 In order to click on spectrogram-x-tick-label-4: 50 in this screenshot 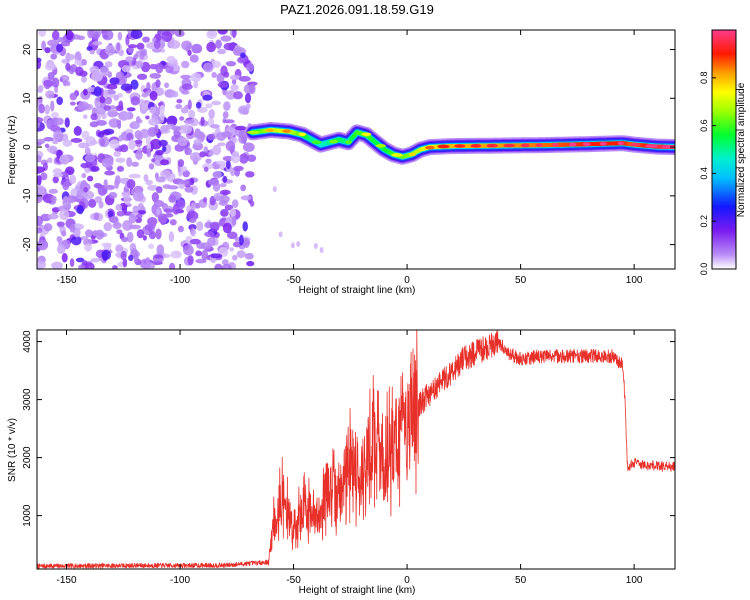, I will do `click(521, 280)`.